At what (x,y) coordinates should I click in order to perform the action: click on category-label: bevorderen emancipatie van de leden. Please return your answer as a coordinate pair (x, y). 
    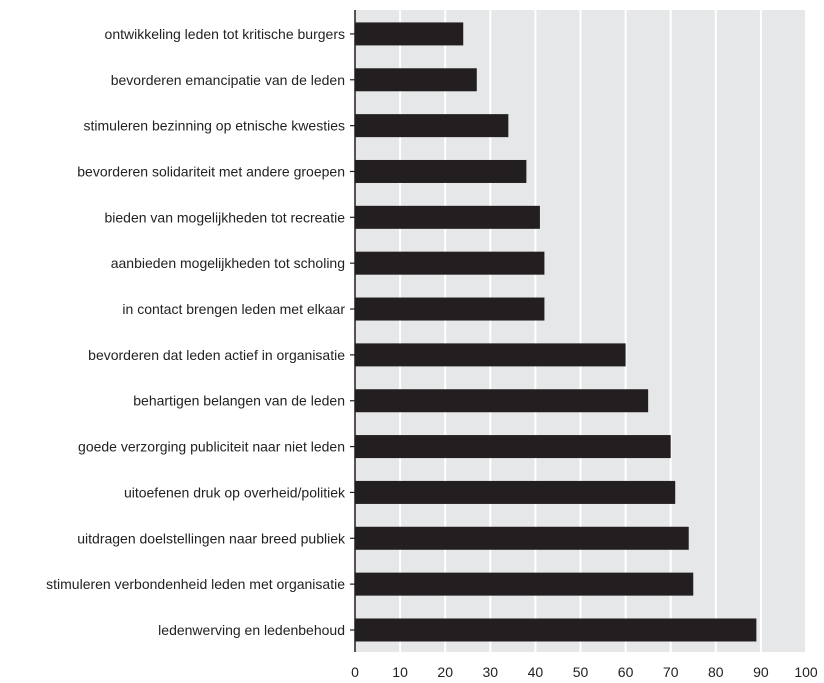
    Looking at the image, I should click on (228, 80).